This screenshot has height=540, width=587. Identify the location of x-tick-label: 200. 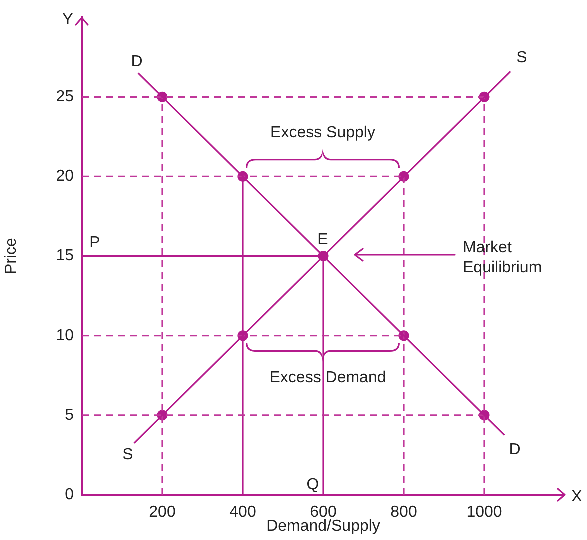
(162, 513).